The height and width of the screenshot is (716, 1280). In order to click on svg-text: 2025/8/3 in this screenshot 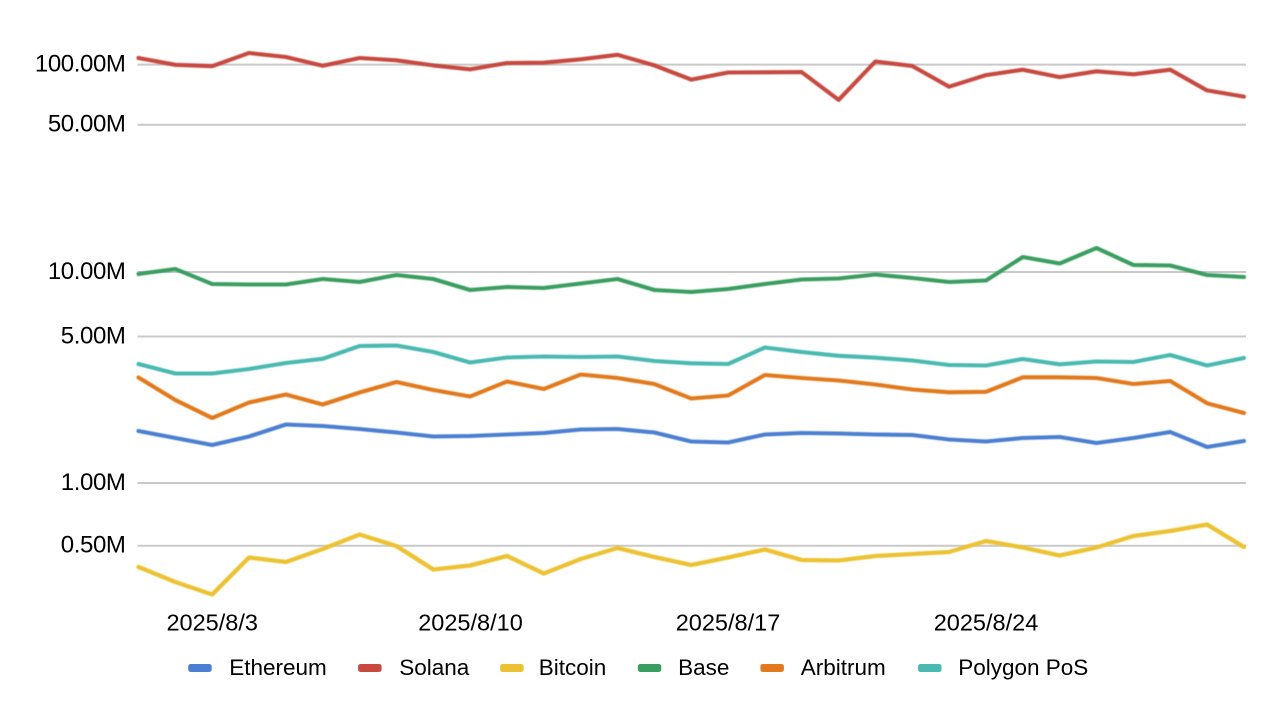, I will do `click(211, 623)`.